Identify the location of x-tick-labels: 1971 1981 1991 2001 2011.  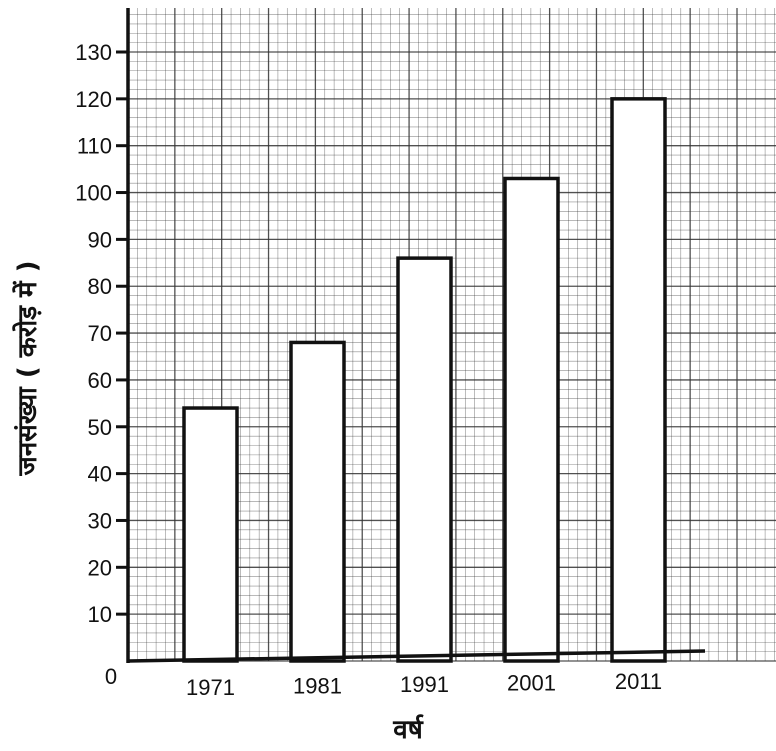
(424, 684).